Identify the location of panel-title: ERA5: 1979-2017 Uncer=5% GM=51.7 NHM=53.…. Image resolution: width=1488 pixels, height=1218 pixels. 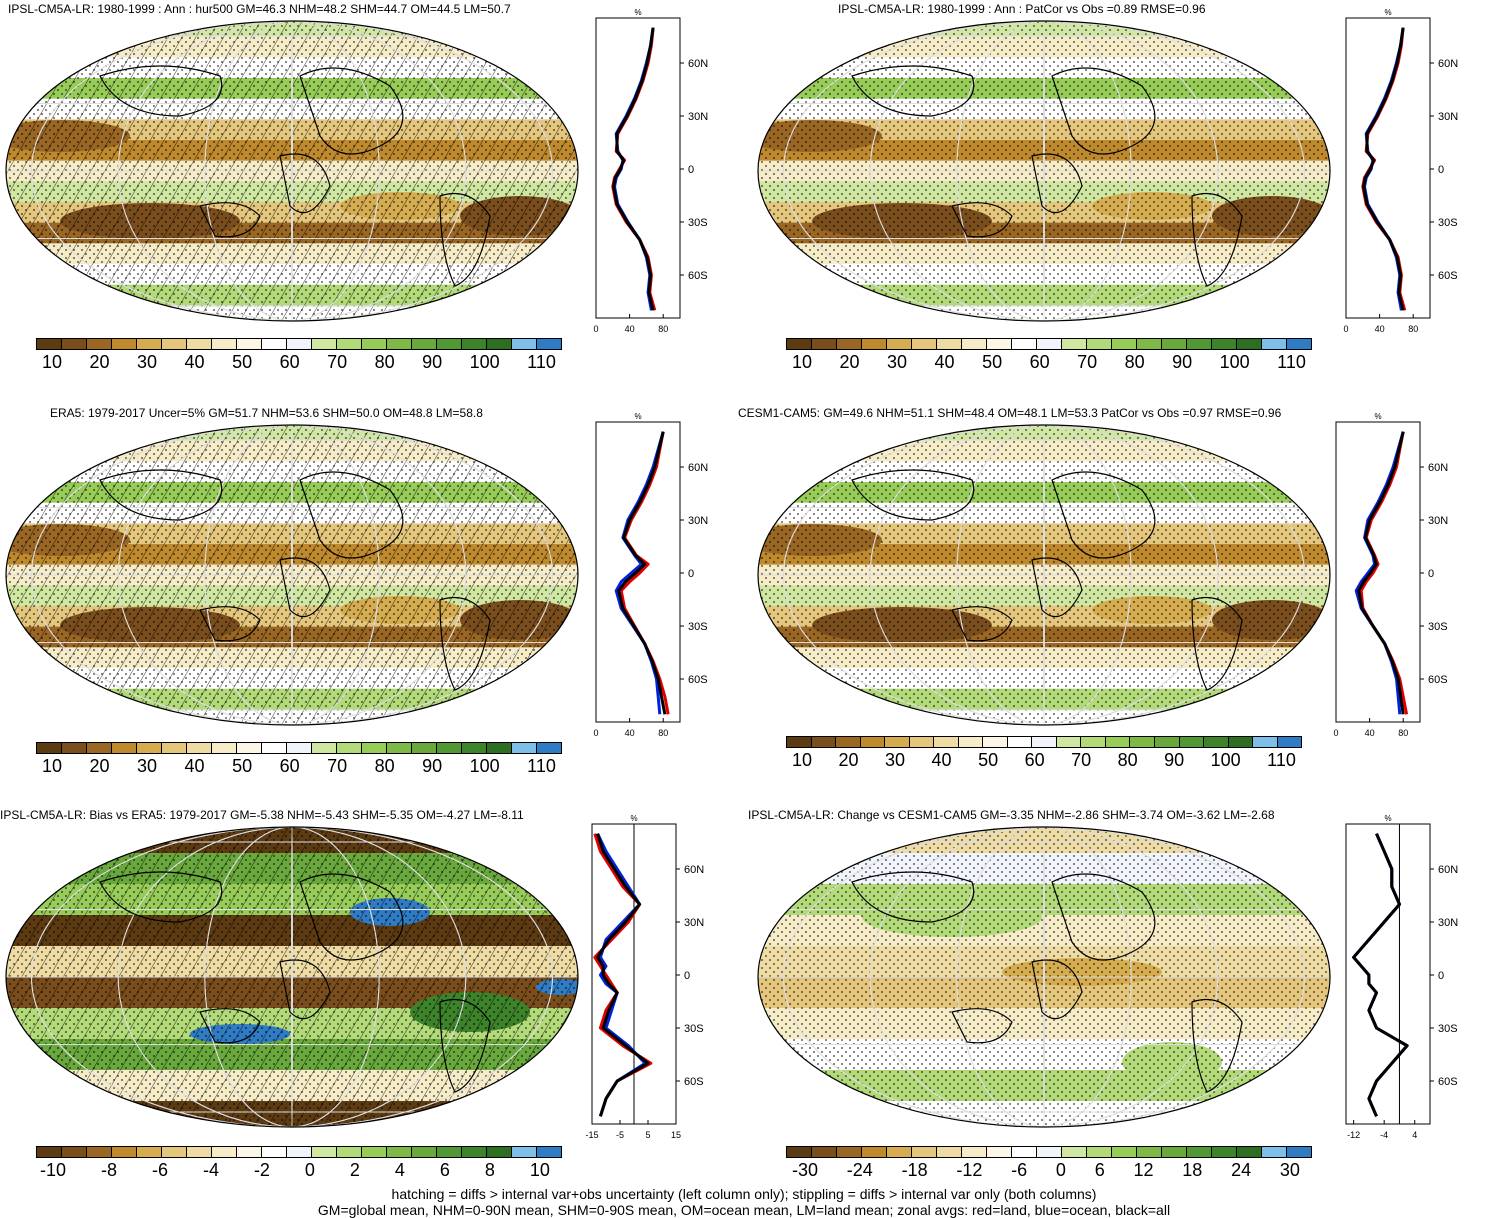
(266, 413).